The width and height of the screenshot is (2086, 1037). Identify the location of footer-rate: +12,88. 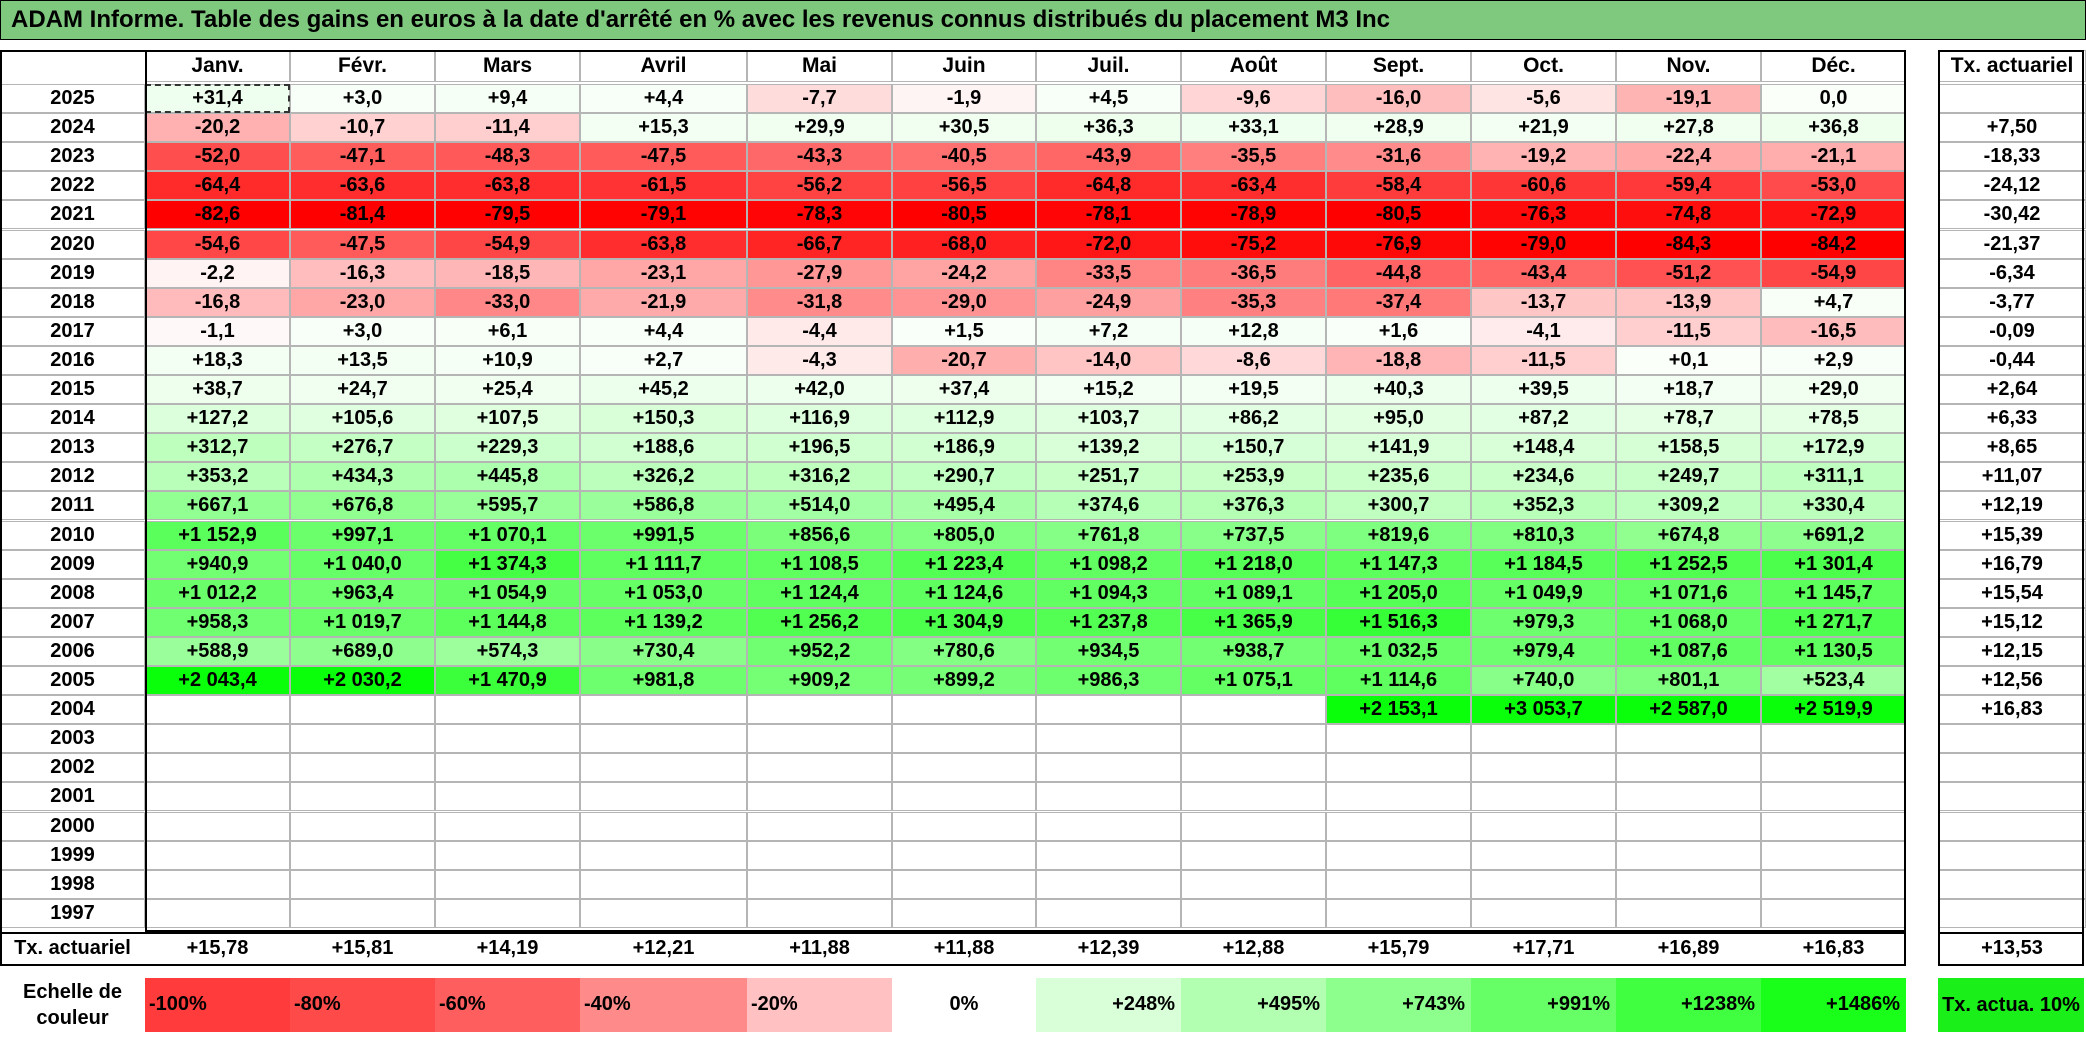
(1253, 948).